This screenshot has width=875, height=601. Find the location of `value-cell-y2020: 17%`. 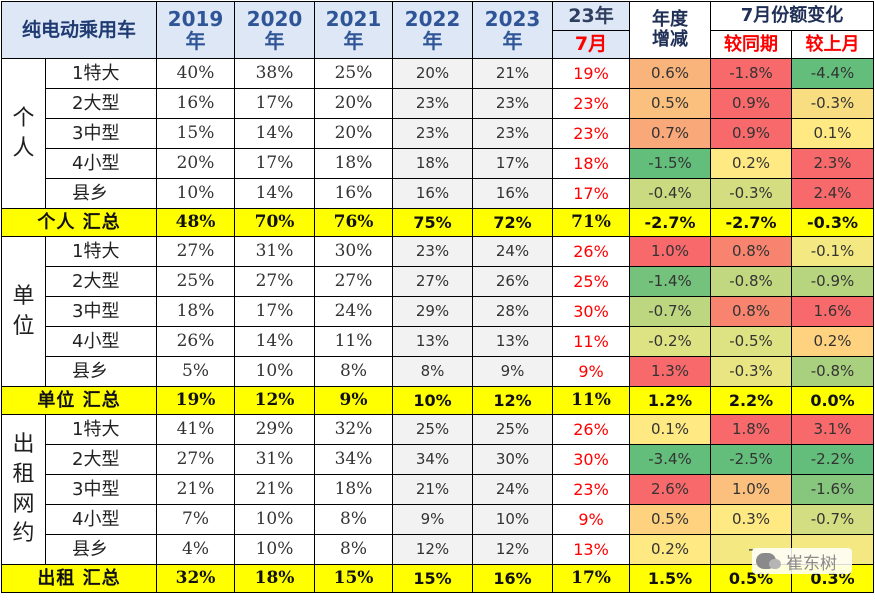

value-cell-y2020: 17% is located at coordinates (275, 163).